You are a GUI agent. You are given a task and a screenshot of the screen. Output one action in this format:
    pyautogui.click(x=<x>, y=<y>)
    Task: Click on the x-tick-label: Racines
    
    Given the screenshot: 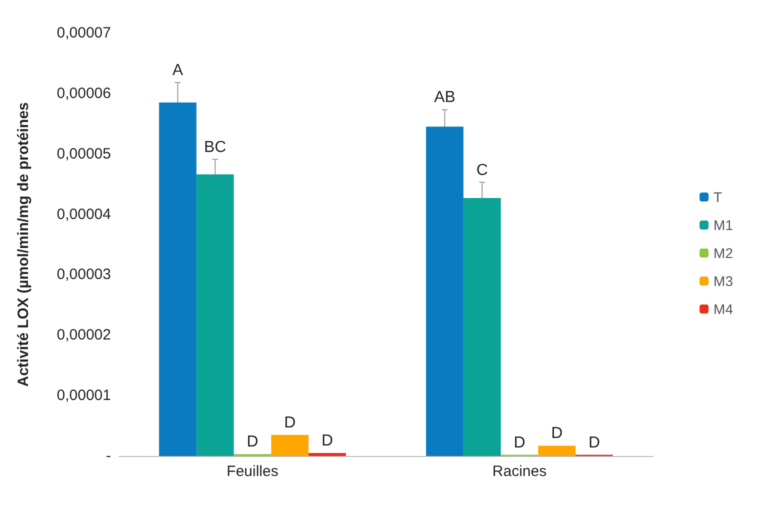 What is the action you would take?
    pyautogui.click(x=519, y=471)
    